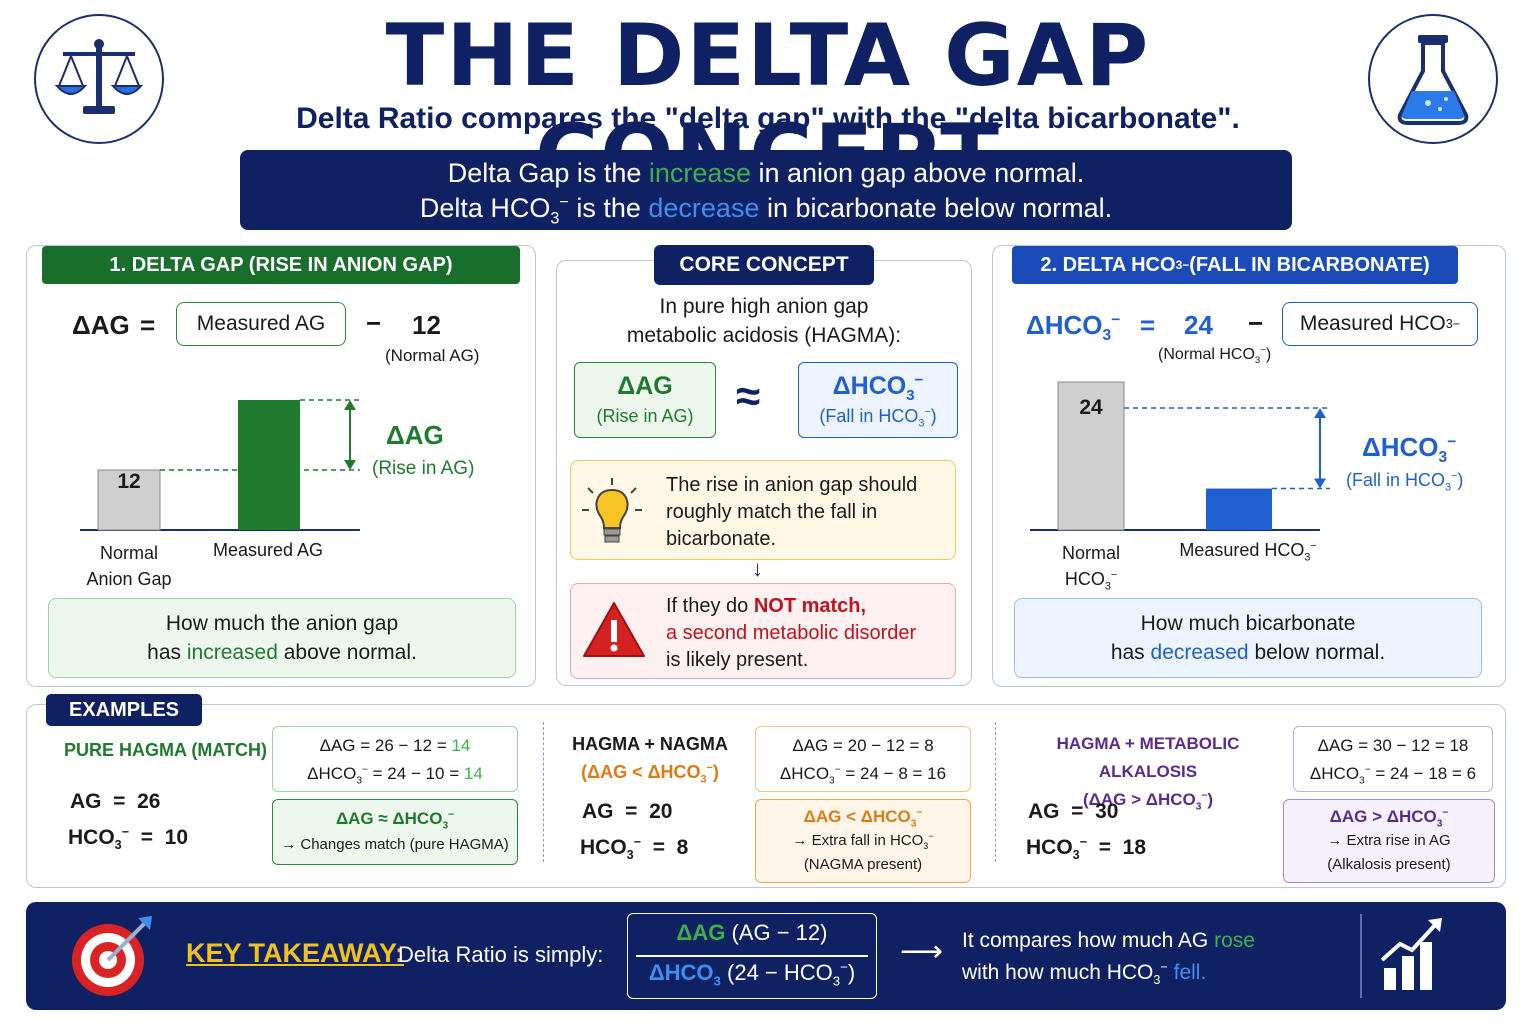  I want to click on example3-calc: ΔAG = 30 − 12 = 18 ΔHCO3− = 24 − 18 = 6, so click(1393, 759).